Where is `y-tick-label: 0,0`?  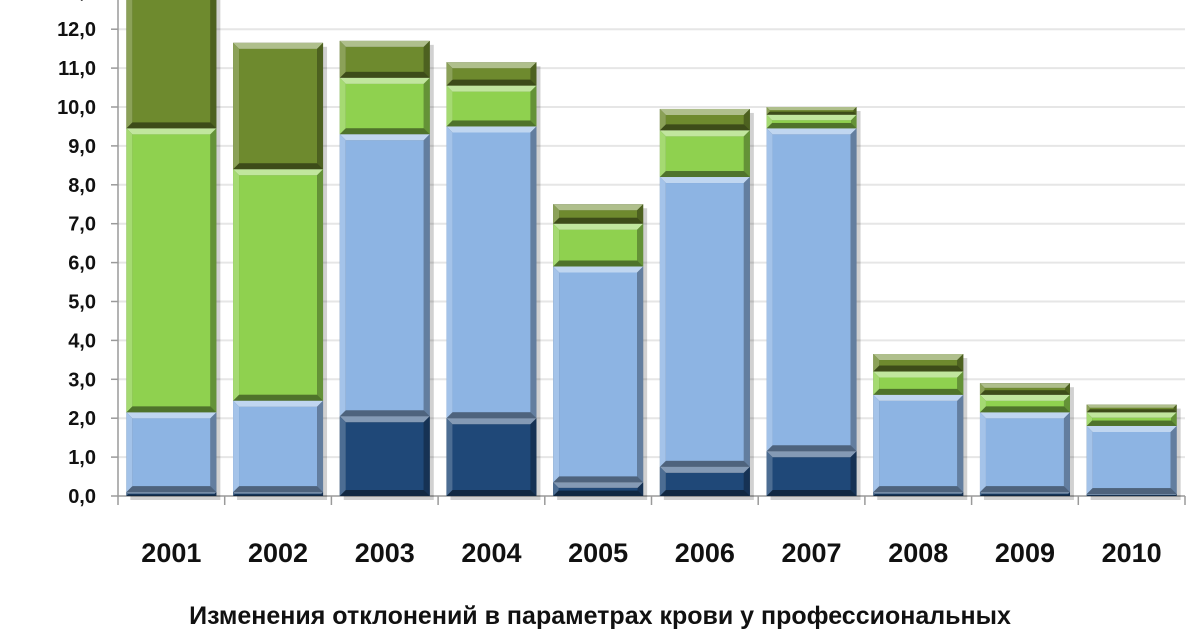 y-tick-label: 0,0 is located at coordinates (82, 497).